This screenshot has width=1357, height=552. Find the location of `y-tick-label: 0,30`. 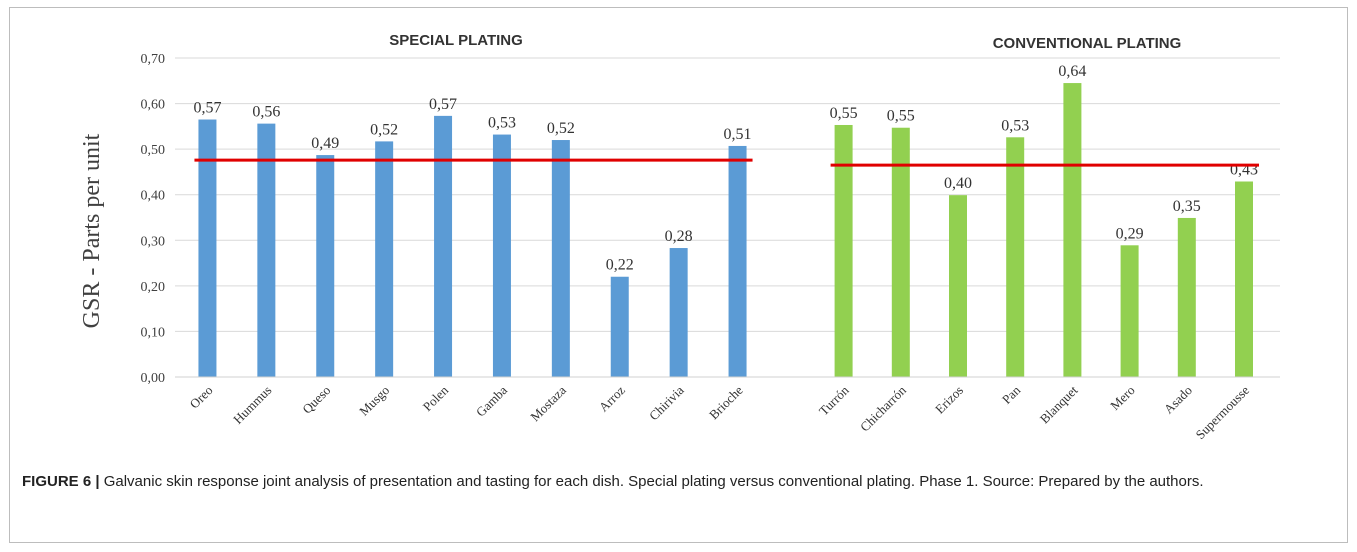

y-tick-label: 0,30 is located at coordinates (153, 241).